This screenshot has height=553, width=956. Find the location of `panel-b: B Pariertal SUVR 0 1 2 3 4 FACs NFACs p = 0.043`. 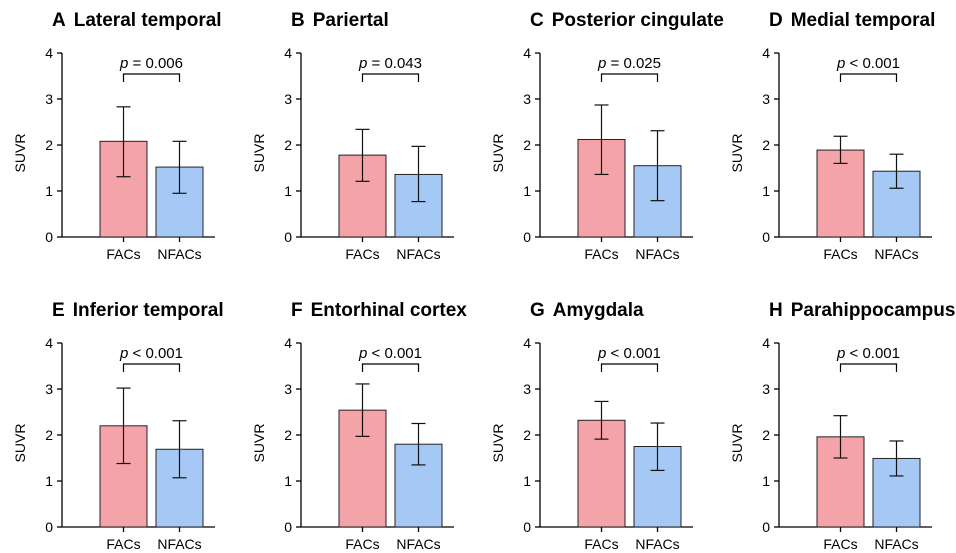

panel-b: B Pariertal SUVR 0 1 2 3 4 FACs NFACs p = 0.043 is located at coordinates (352, 136).